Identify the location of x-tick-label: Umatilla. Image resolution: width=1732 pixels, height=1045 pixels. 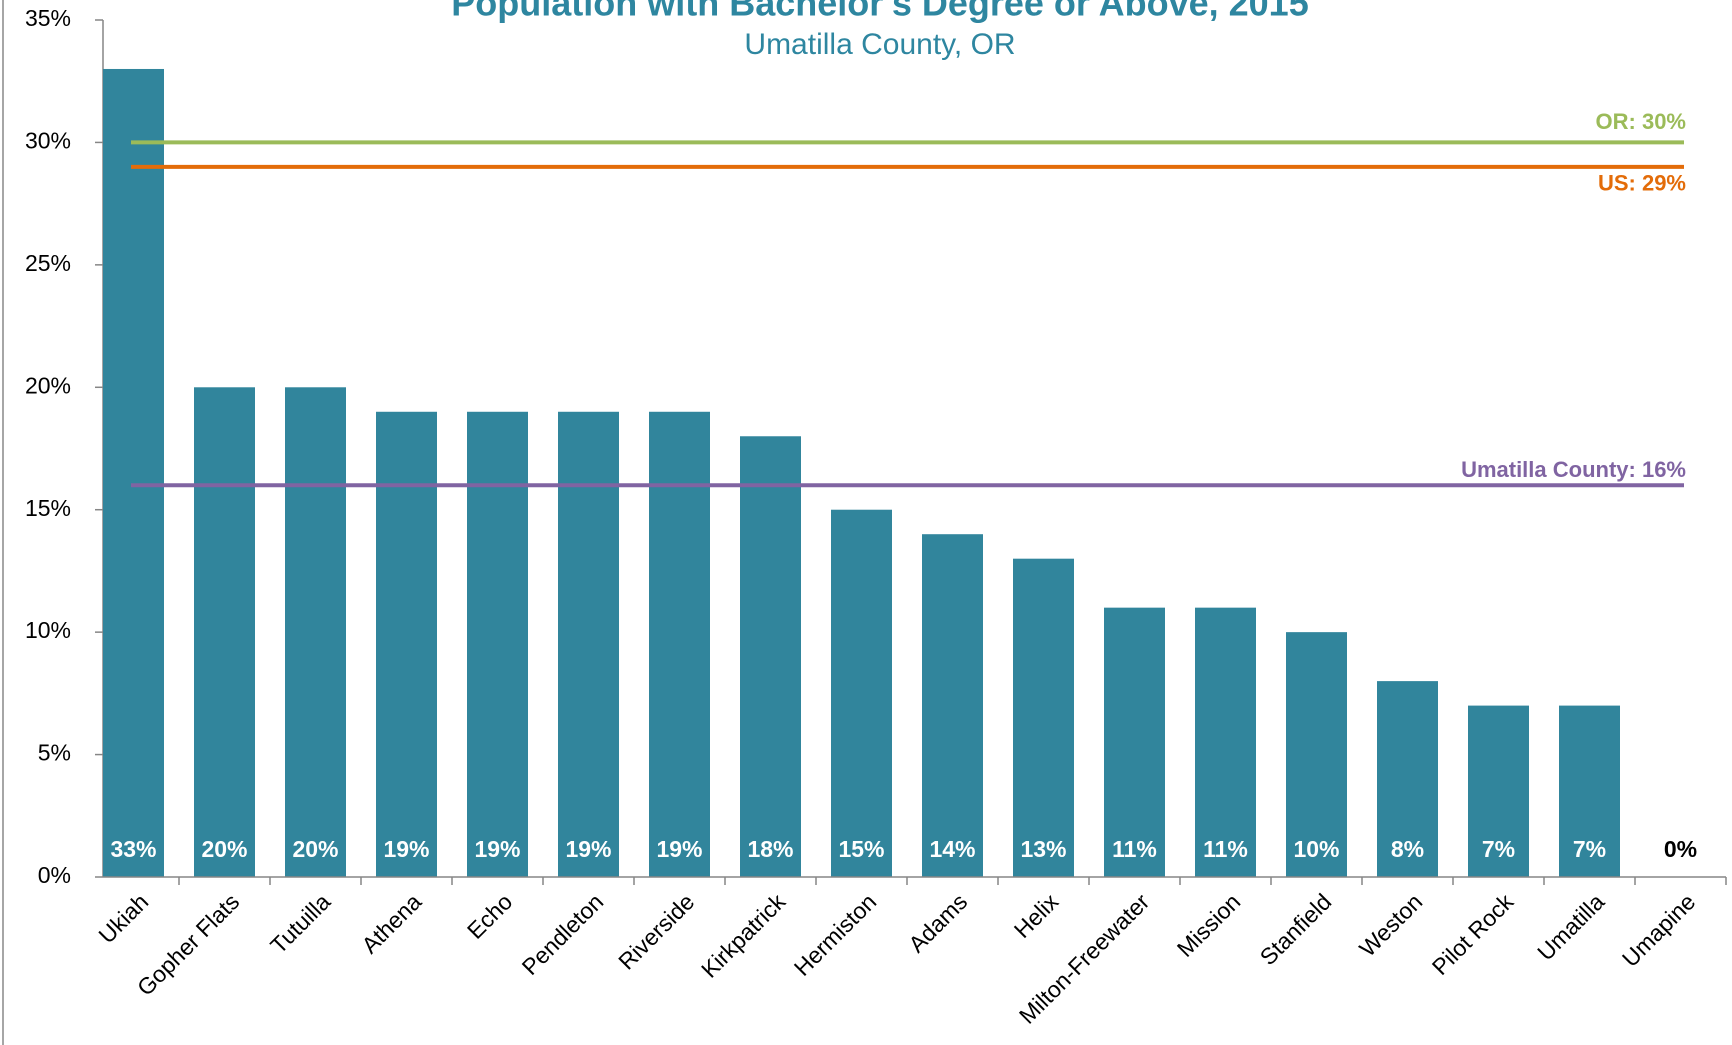
(1570, 926).